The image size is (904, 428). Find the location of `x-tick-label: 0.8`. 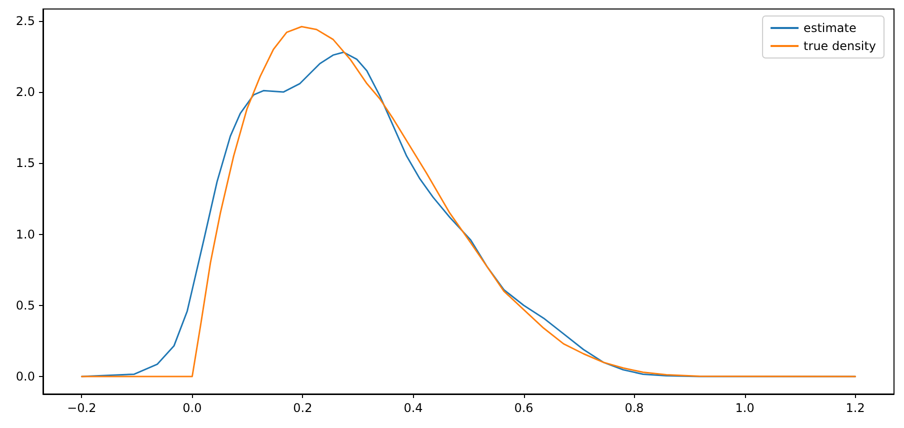

x-tick-label: 0.8 is located at coordinates (634, 408).